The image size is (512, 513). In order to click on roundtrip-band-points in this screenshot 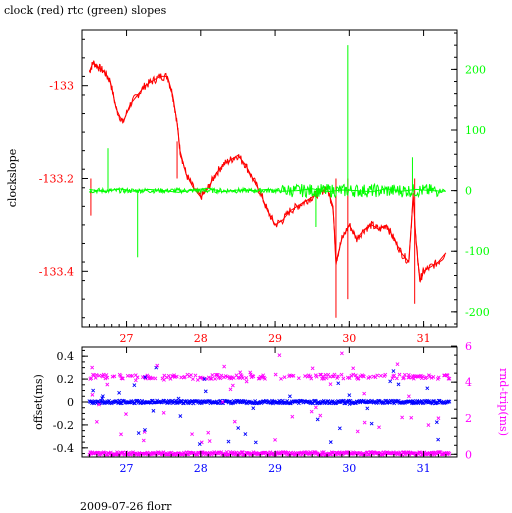, I will do `click(269, 414)`.